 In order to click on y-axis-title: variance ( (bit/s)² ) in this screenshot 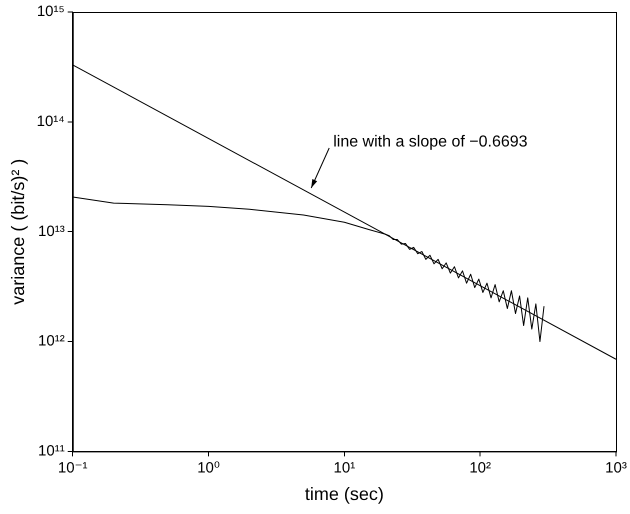, I will do `click(18, 231)`.